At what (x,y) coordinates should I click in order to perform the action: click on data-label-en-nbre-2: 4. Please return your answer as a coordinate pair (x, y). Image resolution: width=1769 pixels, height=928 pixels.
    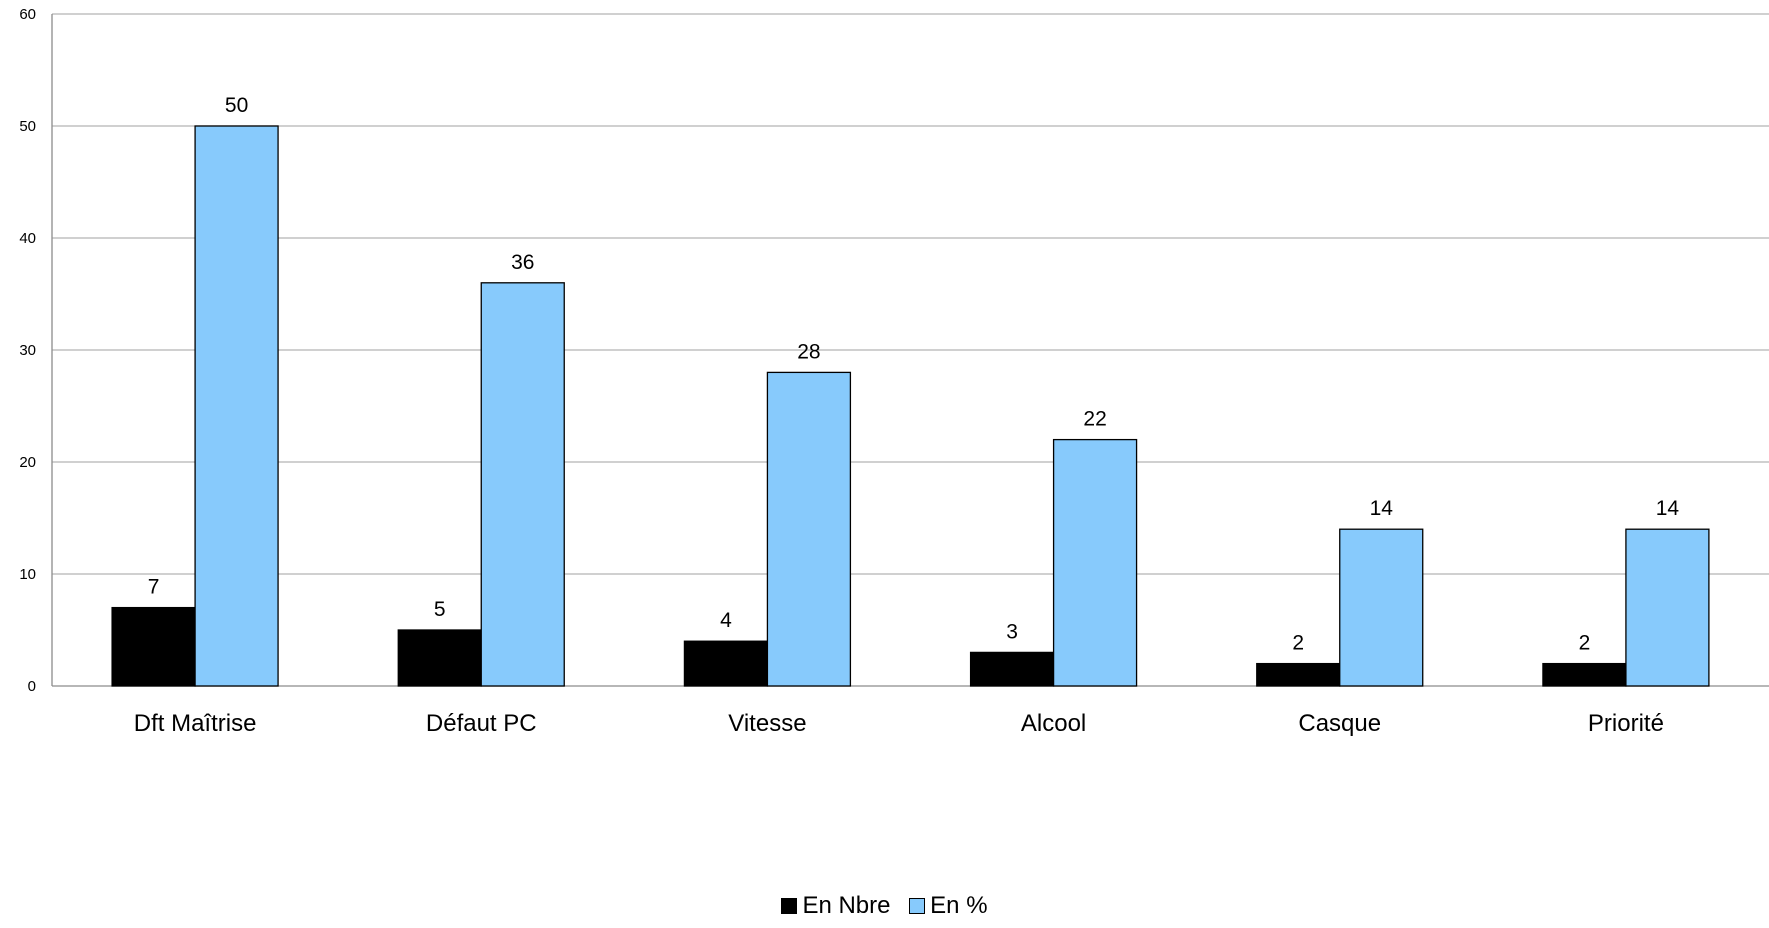
    Looking at the image, I should click on (726, 620).